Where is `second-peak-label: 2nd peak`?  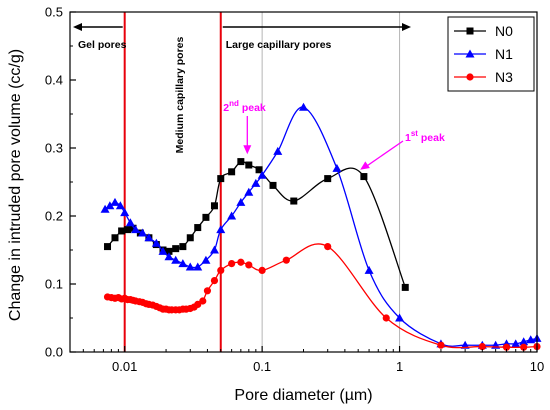 second-peak-label: 2nd peak is located at coordinates (244, 106).